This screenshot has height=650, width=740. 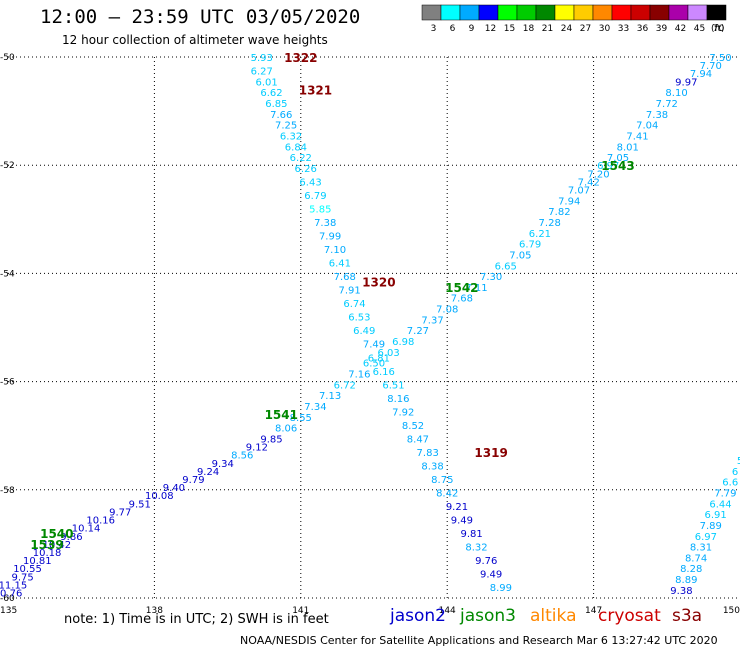 What do you see at coordinates (200, 17) in the screenshot?
I see `chart-title: 12:00 – 23:59 UTC 03/05/2020` at bounding box center [200, 17].